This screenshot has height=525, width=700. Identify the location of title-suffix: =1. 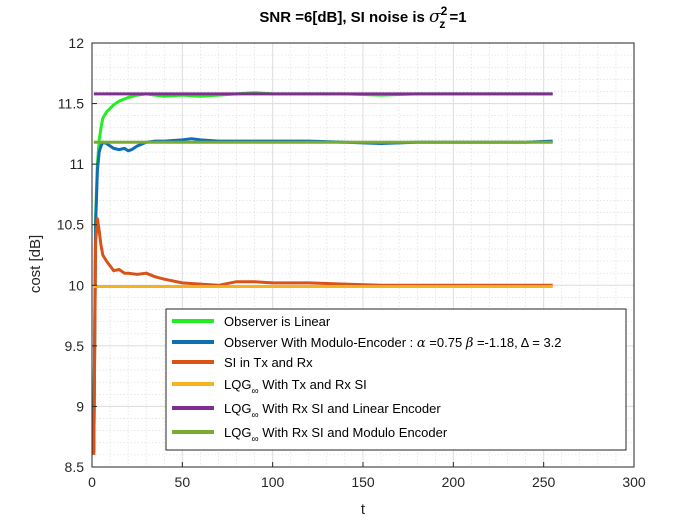
(455, 17).